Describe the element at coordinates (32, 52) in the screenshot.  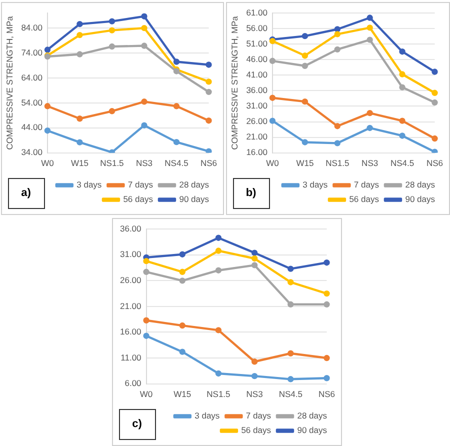
I see `y-tick-label: 74.00` at that location.